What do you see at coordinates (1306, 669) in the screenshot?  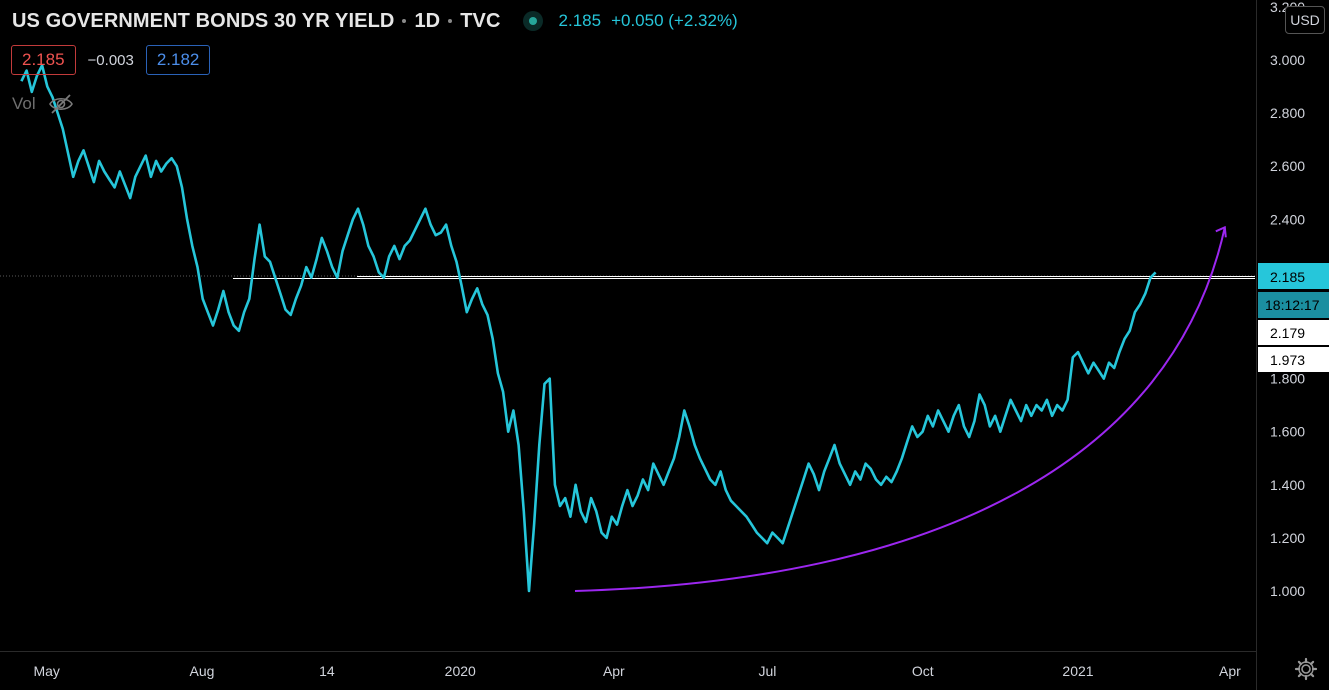 I see `gear-icon` at bounding box center [1306, 669].